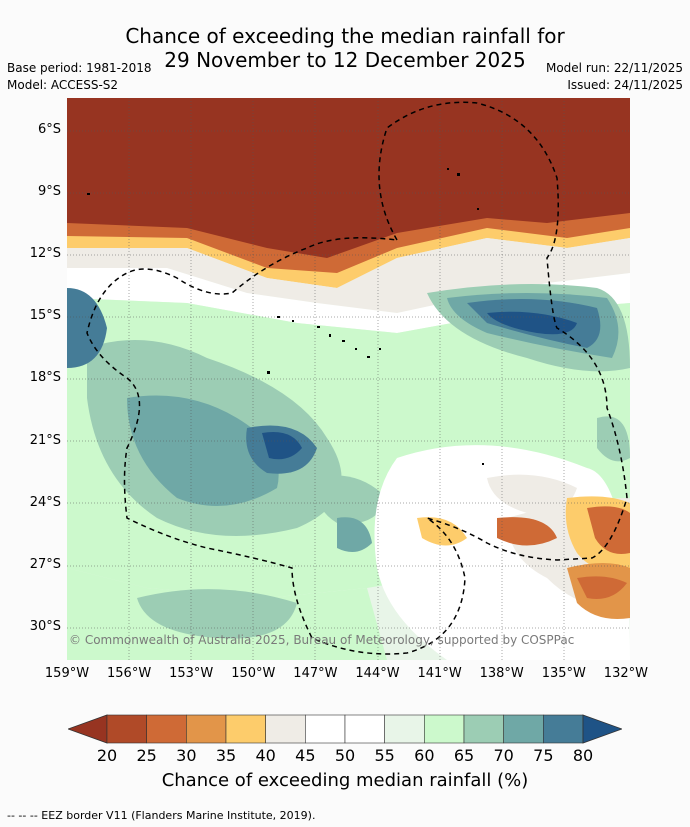 Image resolution: width=690 pixels, height=827 pixels. Describe the element at coordinates (563, 673) in the screenshot. I see `lon-label: 135°W` at that location.